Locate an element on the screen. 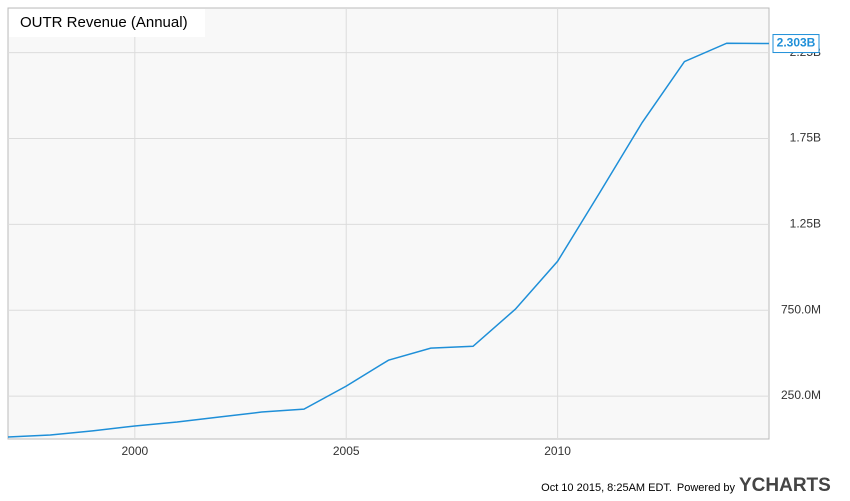 The width and height of the screenshot is (850, 501). brand-logo: YCHARTS is located at coordinates (785, 485).